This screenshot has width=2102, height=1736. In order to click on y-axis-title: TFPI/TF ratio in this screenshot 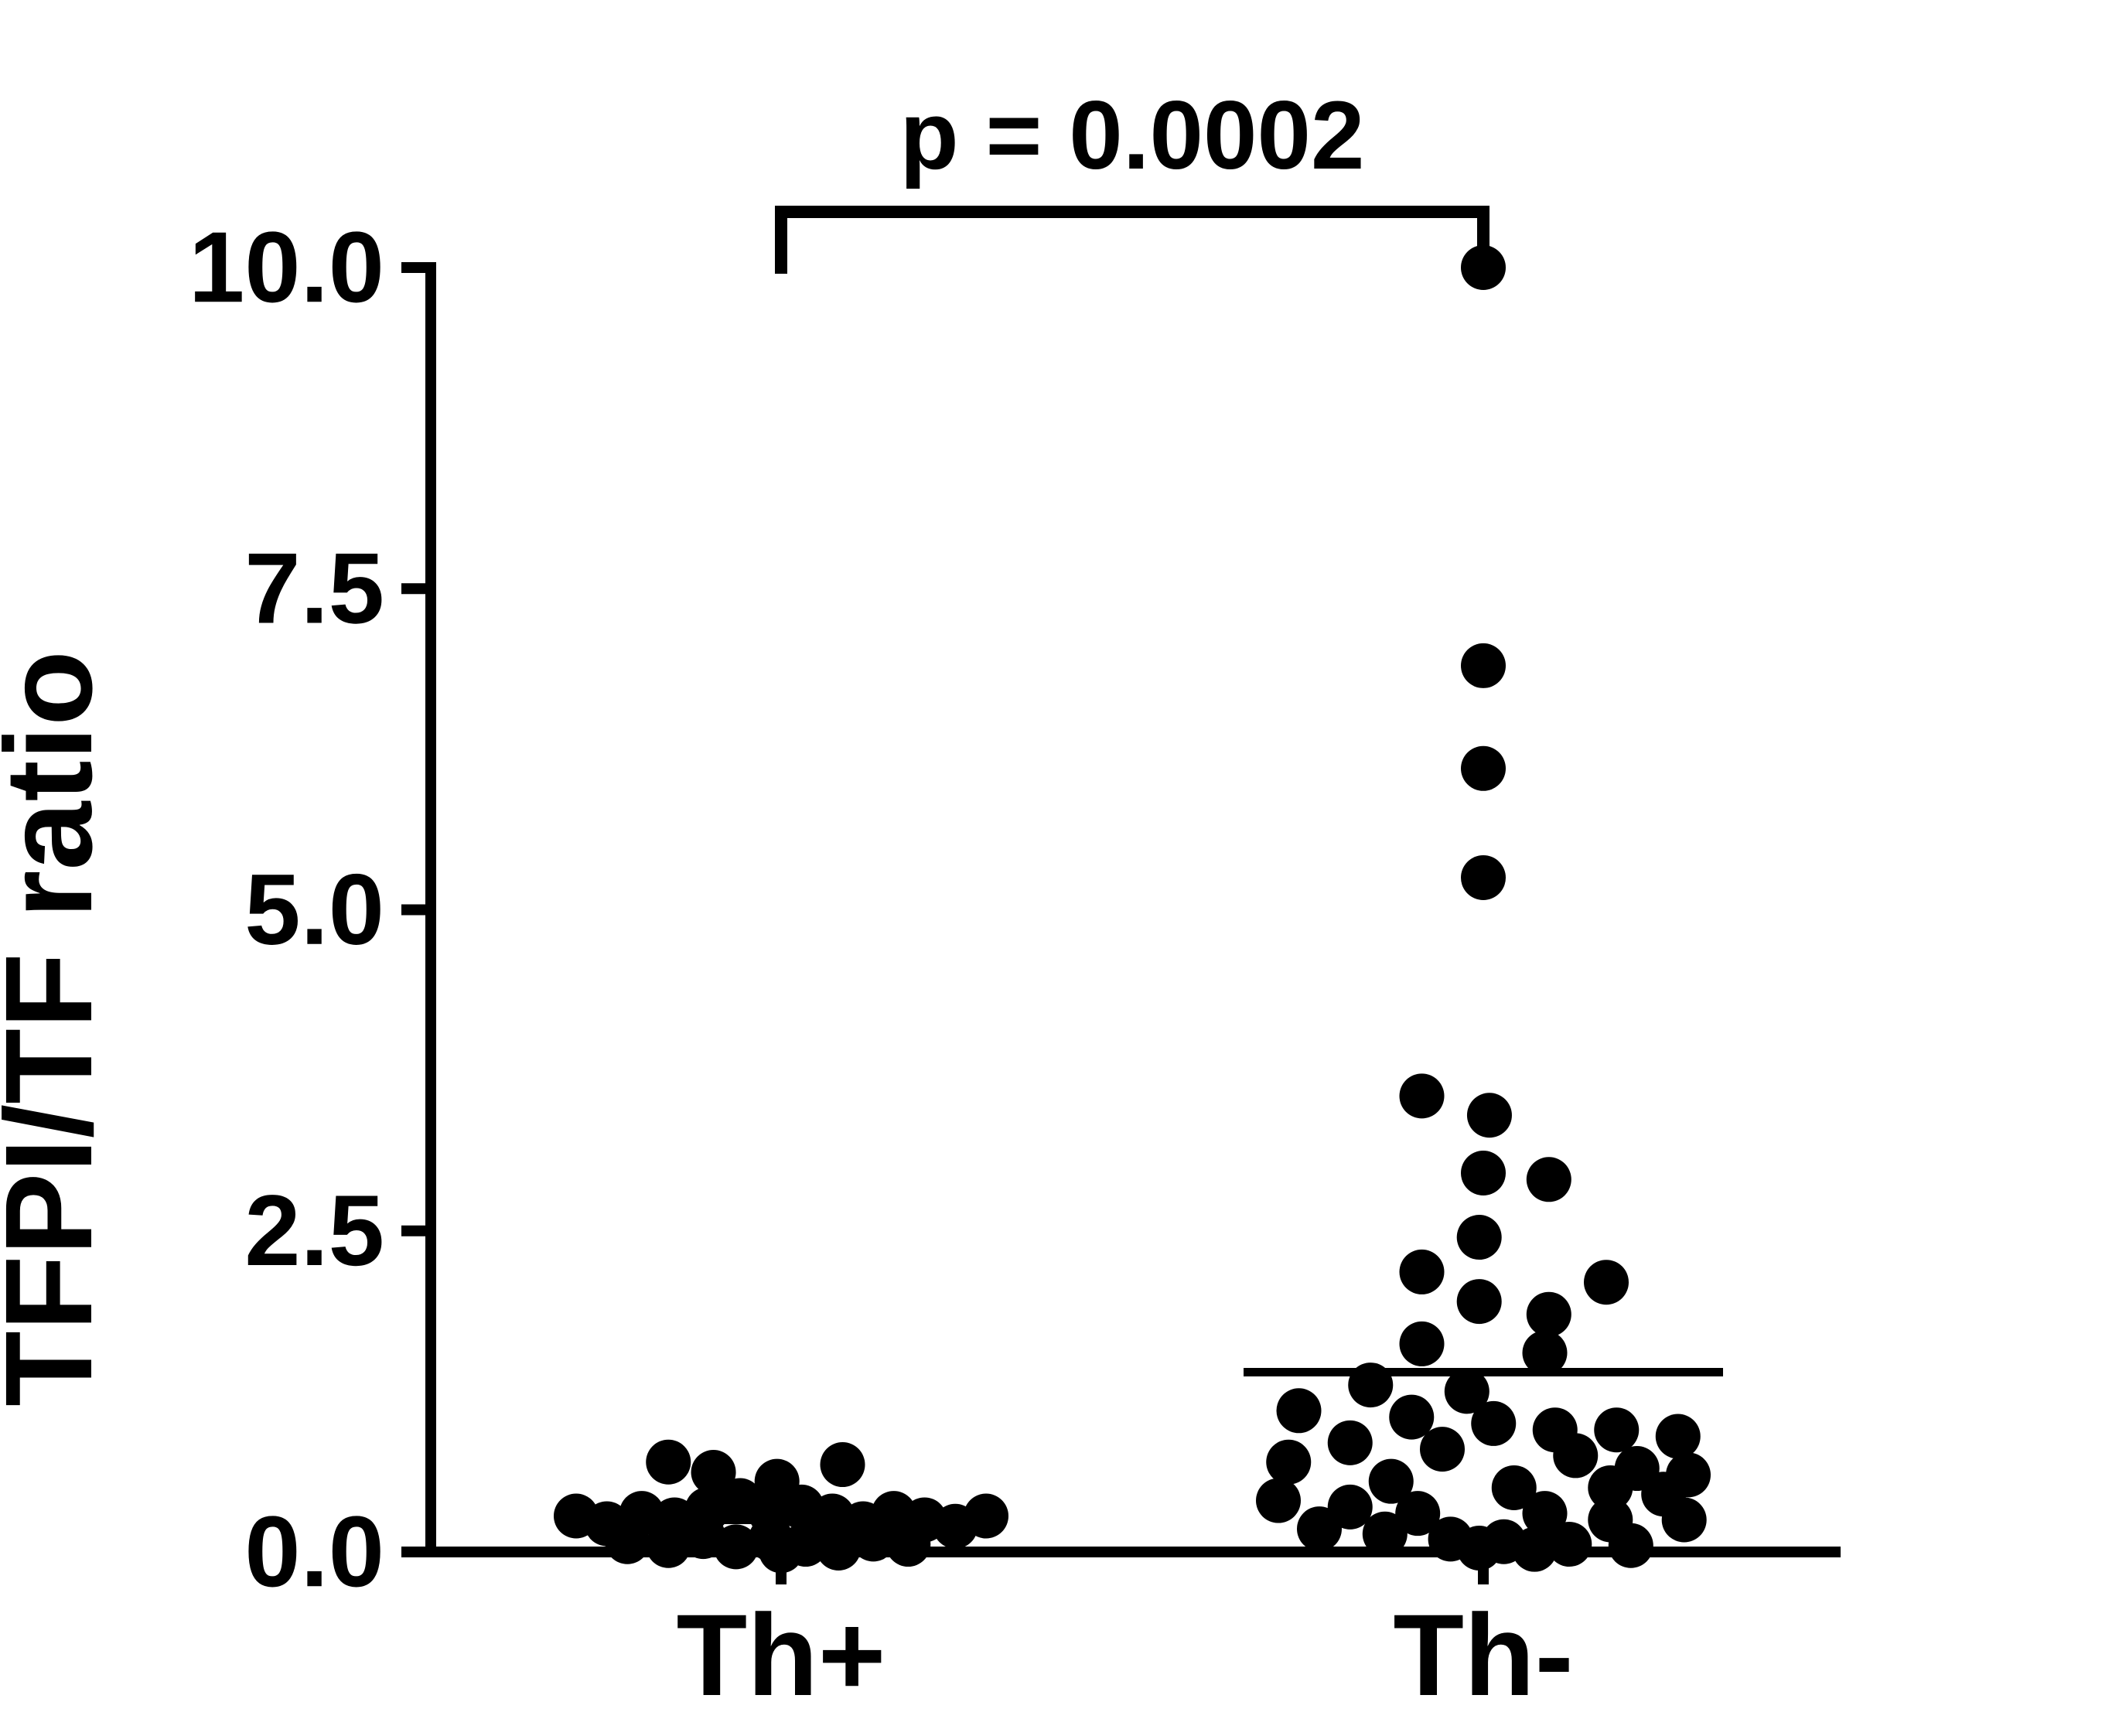, I will do `click(59, 1028)`.